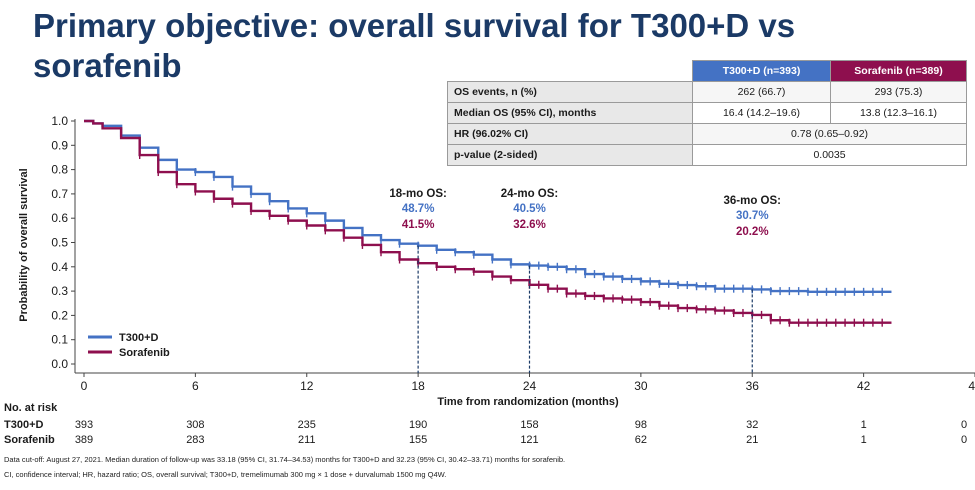 The height and width of the screenshot is (490, 975). I want to click on y-tick-label: 0.4, so click(59, 267).